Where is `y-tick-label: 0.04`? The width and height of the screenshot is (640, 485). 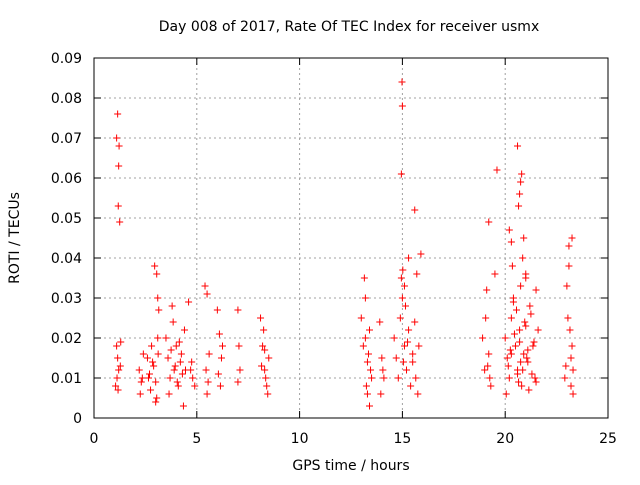 y-tick-label: 0.04 is located at coordinates (66, 259).